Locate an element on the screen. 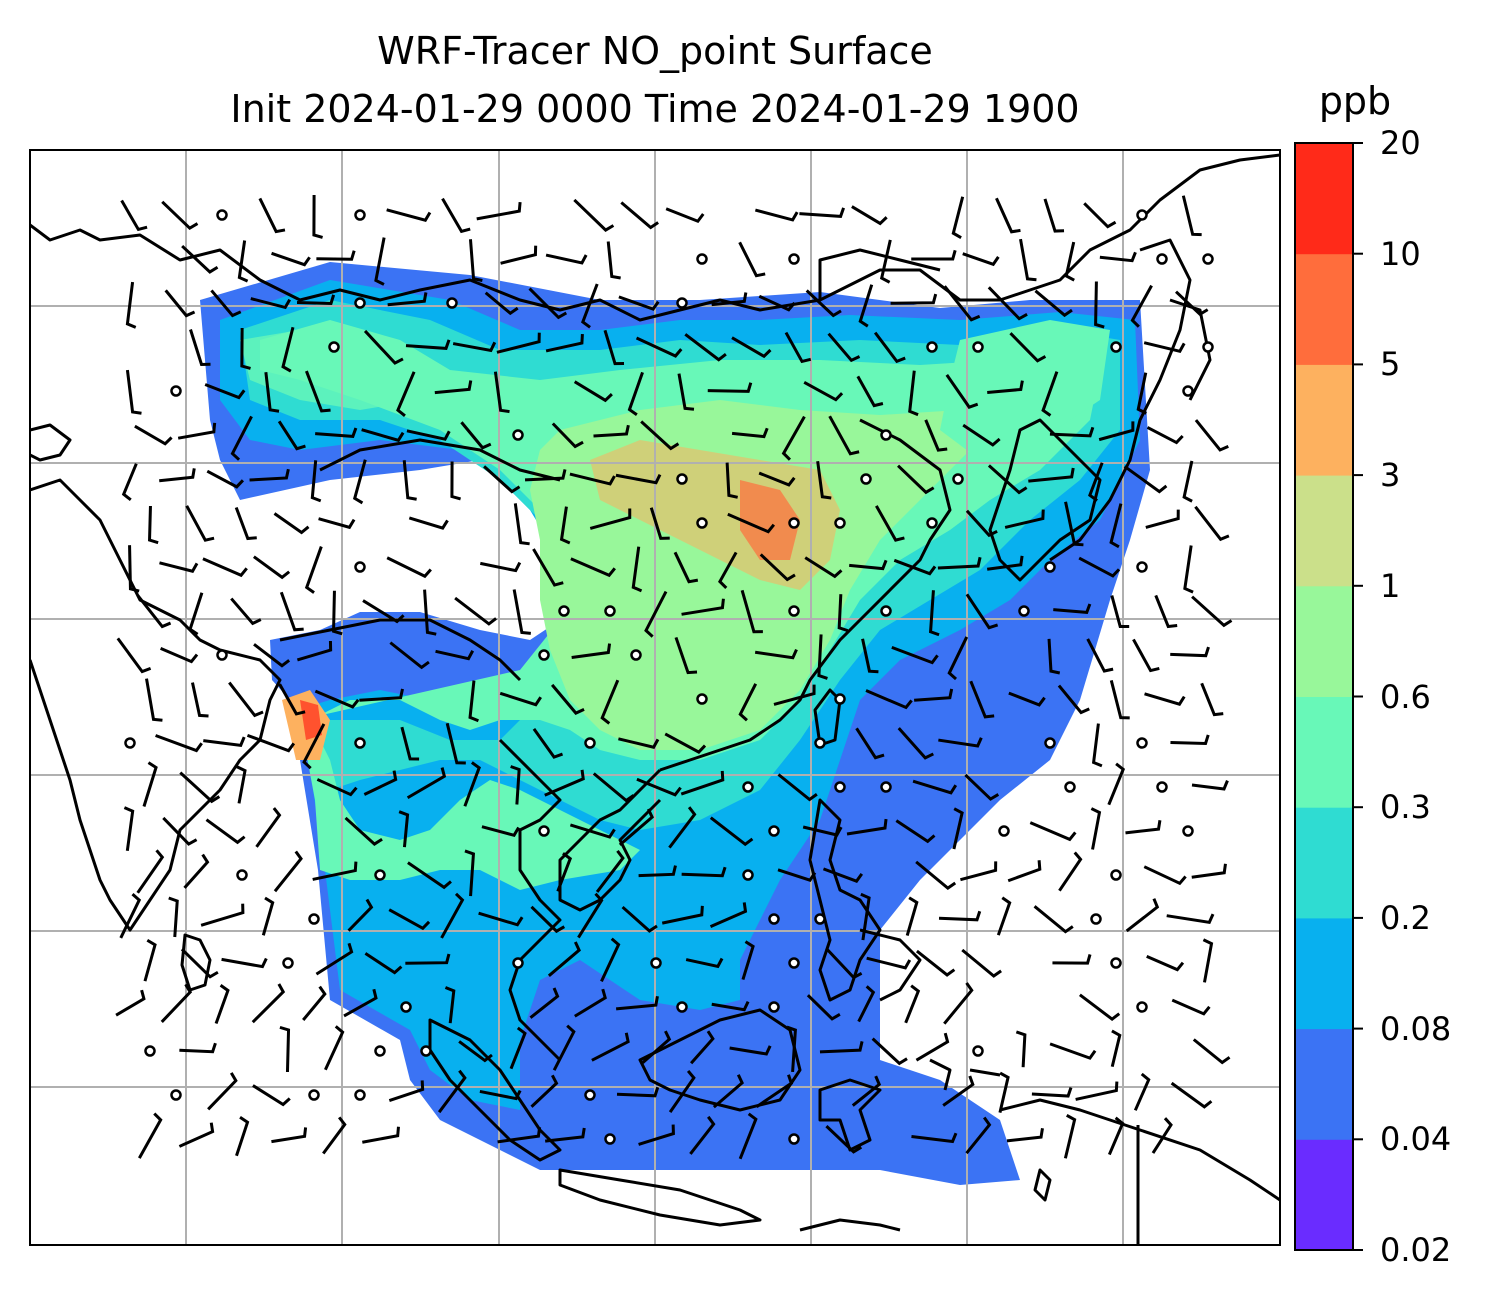 This screenshot has height=1306, width=1502. map-title: WRF-Tracer NO_point Surface is located at coordinates (655, 51).